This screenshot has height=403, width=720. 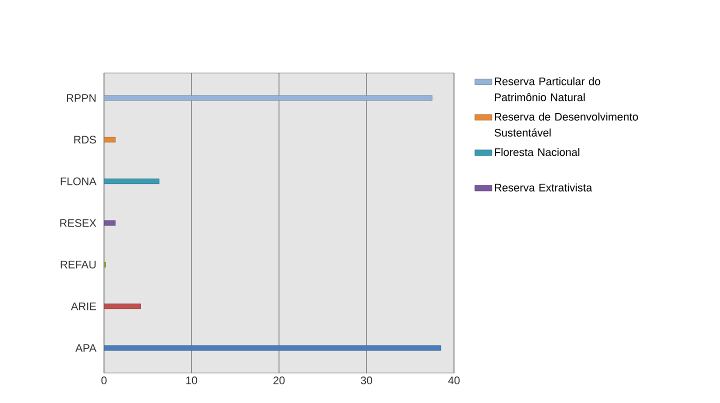 I want to click on legend-label: Floresta Nacional, so click(x=537, y=152).